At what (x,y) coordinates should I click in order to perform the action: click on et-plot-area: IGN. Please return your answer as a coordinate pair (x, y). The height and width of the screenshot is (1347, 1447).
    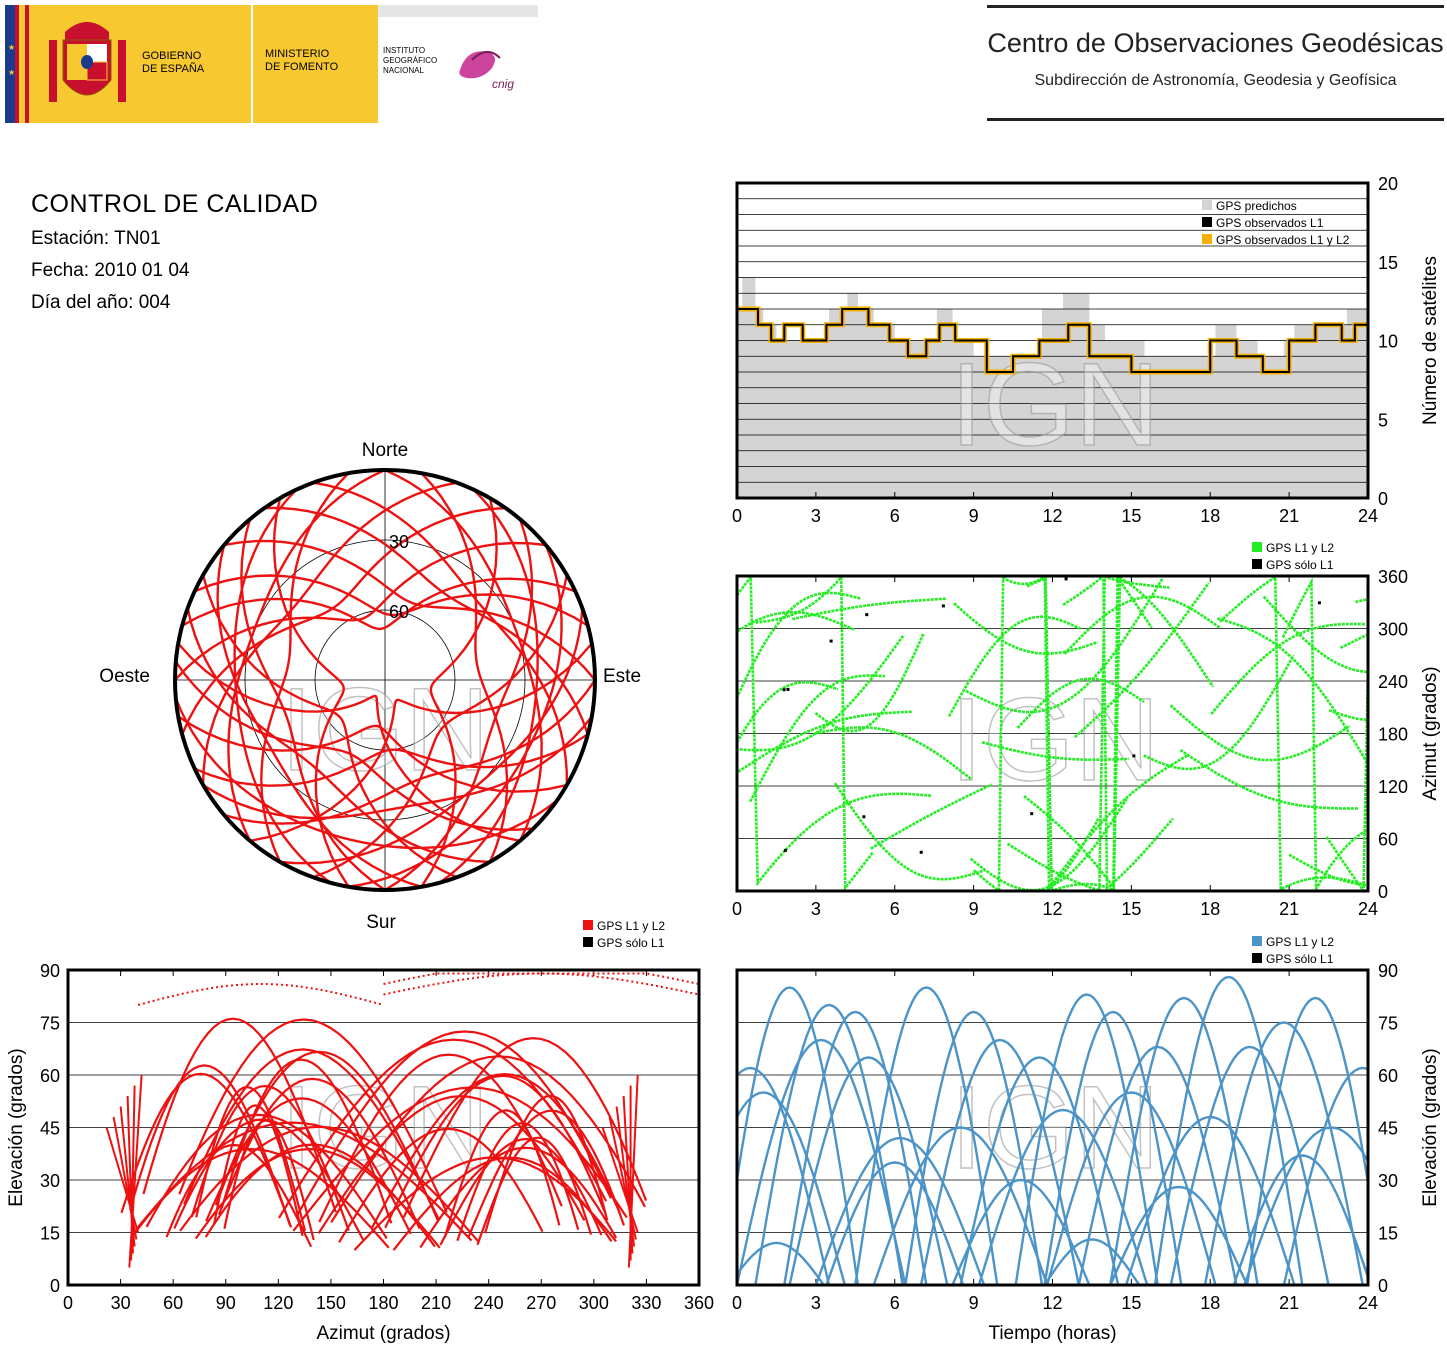
    Looking at the image, I should click on (1052, 1130).